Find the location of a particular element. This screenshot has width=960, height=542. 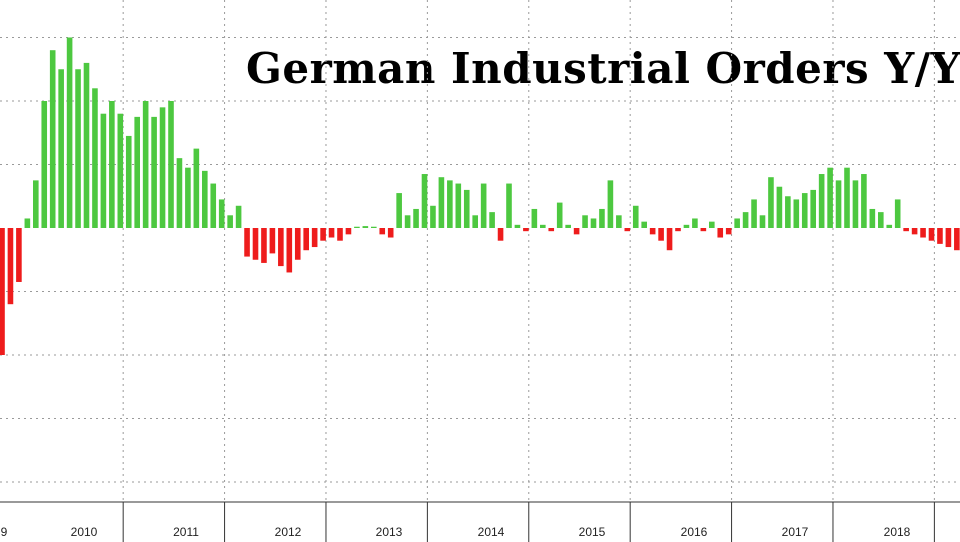

x-tick-label: 9 is located at coordinates (4, 532).